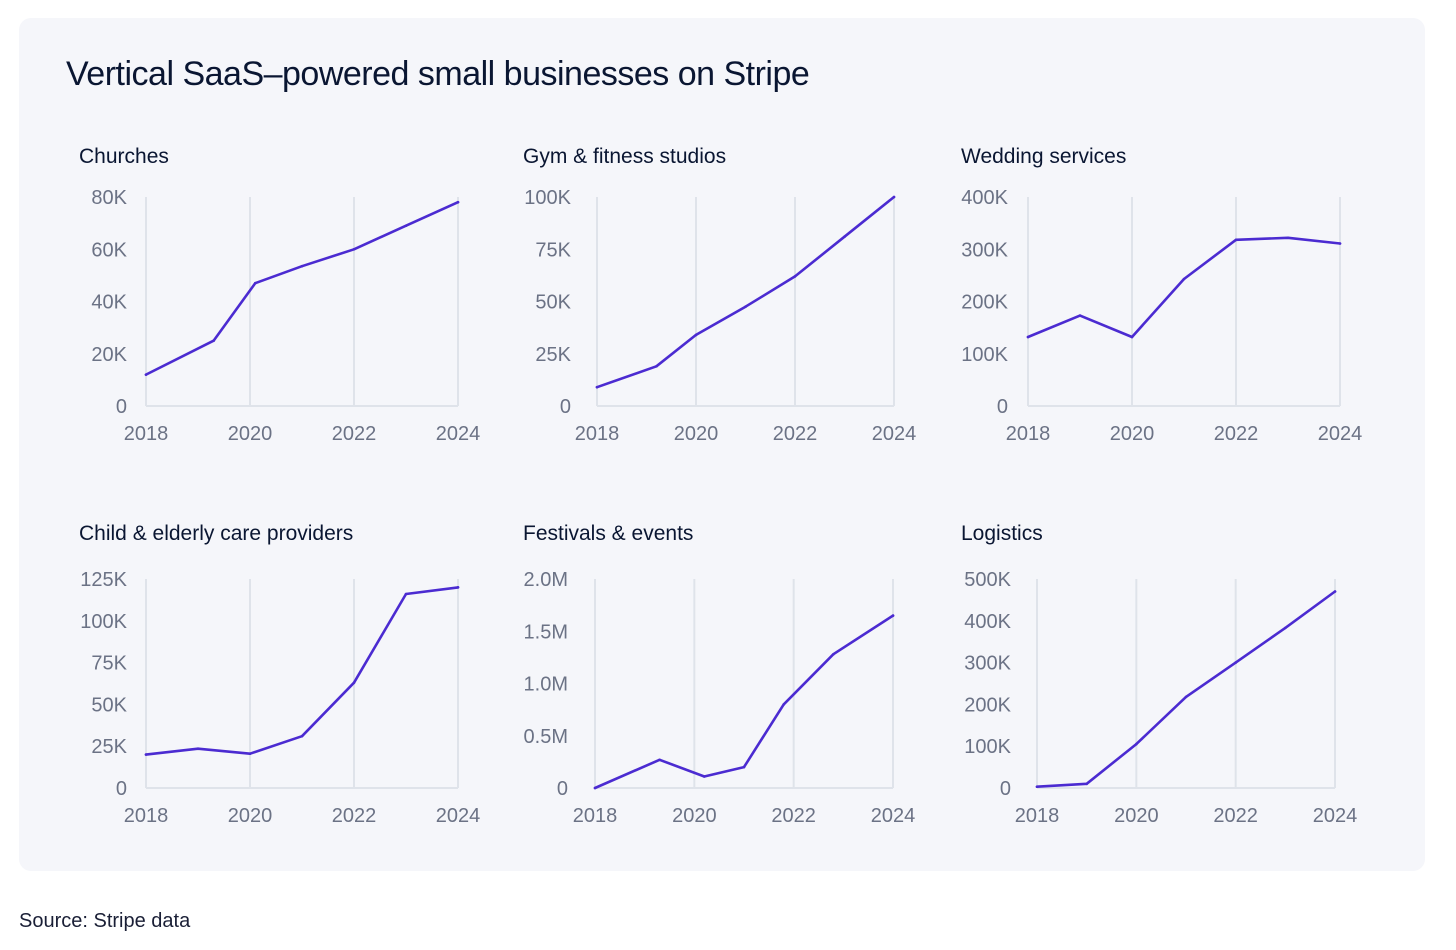 The height and width of the screenshot is (950, 1456). I want to click on y-tick-label: 1.0M, so click(546, 685).